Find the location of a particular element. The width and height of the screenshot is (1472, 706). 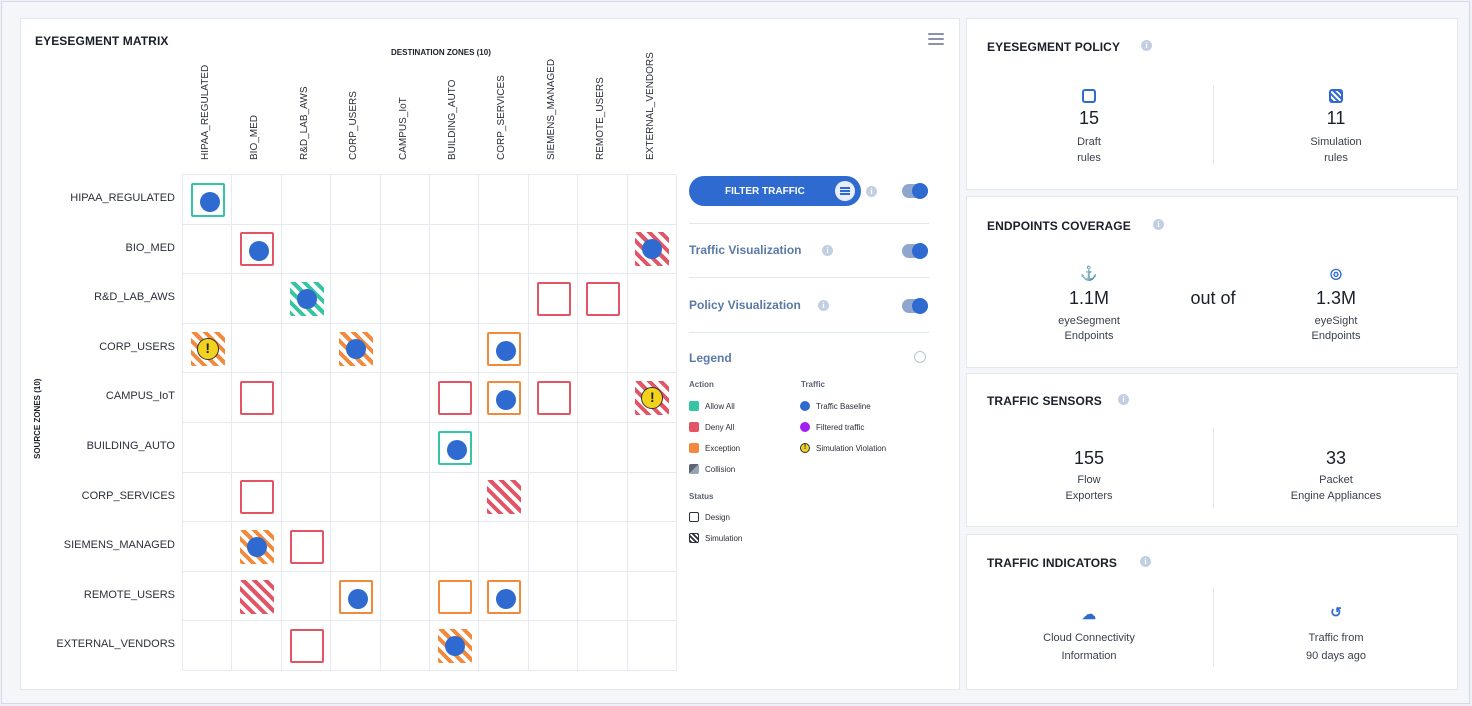

menu-icon is located at coordinates (936, 39).